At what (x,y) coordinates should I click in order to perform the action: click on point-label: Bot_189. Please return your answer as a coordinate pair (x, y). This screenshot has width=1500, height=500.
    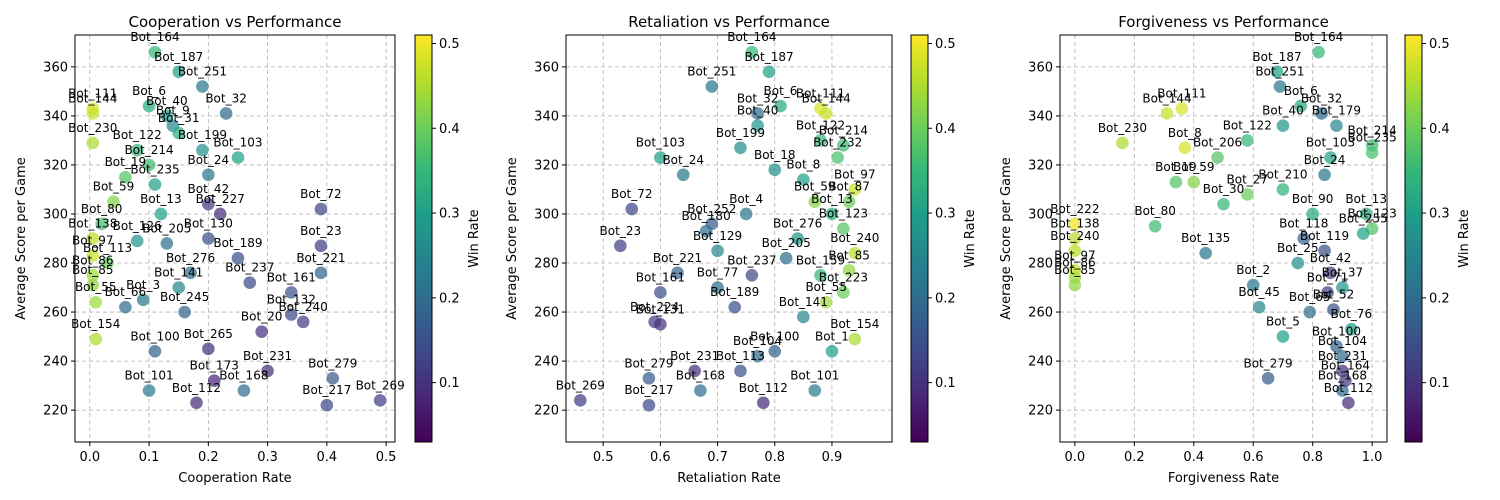
    Looking at the image, I should click on (734, 292).